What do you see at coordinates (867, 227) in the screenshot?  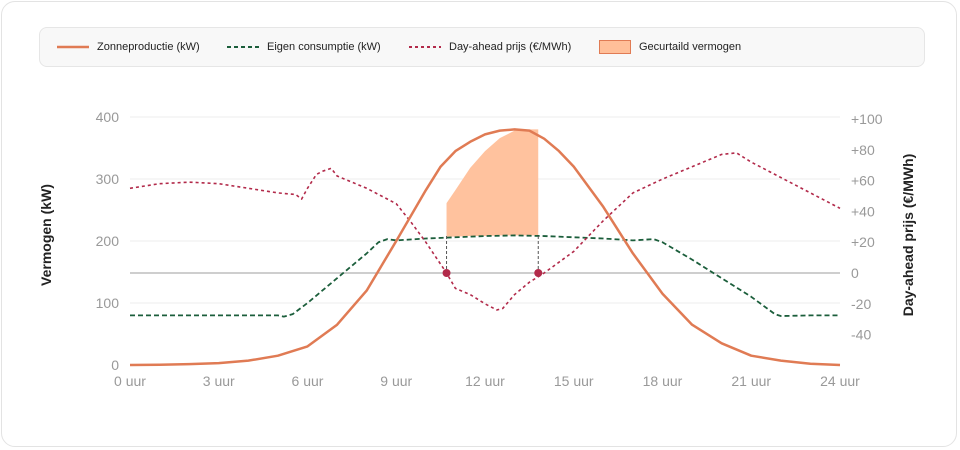 I see `right-axis-ticks: +100 +80 +60 +40 +20 0 -20 -40` at bounding box center [867, 227].